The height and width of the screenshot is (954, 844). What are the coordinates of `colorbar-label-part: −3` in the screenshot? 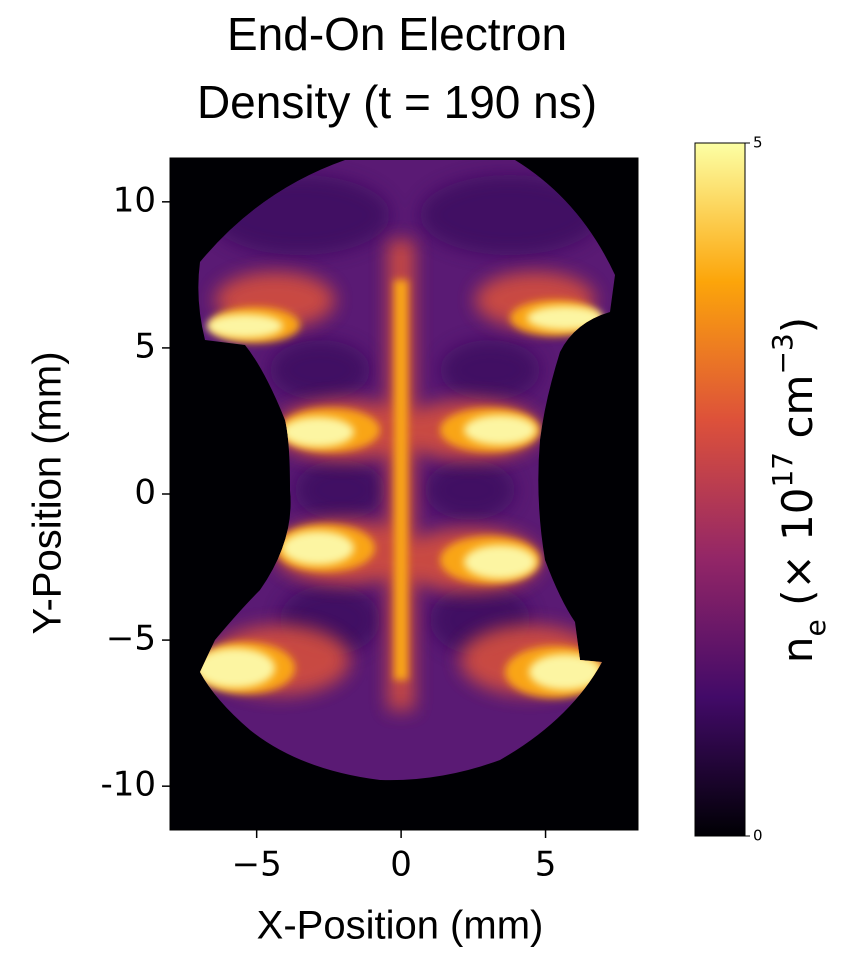 It's located at (782, 353).